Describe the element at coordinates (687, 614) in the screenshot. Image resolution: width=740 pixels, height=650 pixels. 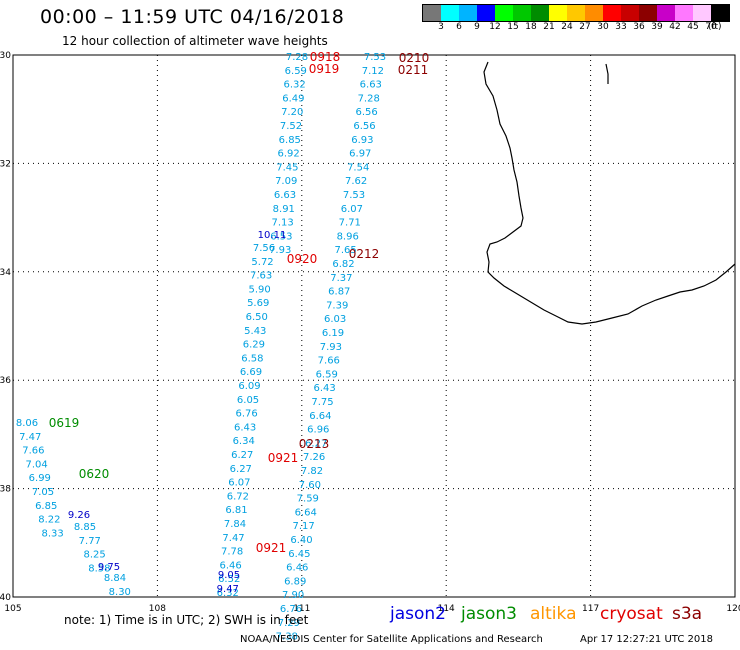
I see `satellite-legend-item: s3a` at that location.